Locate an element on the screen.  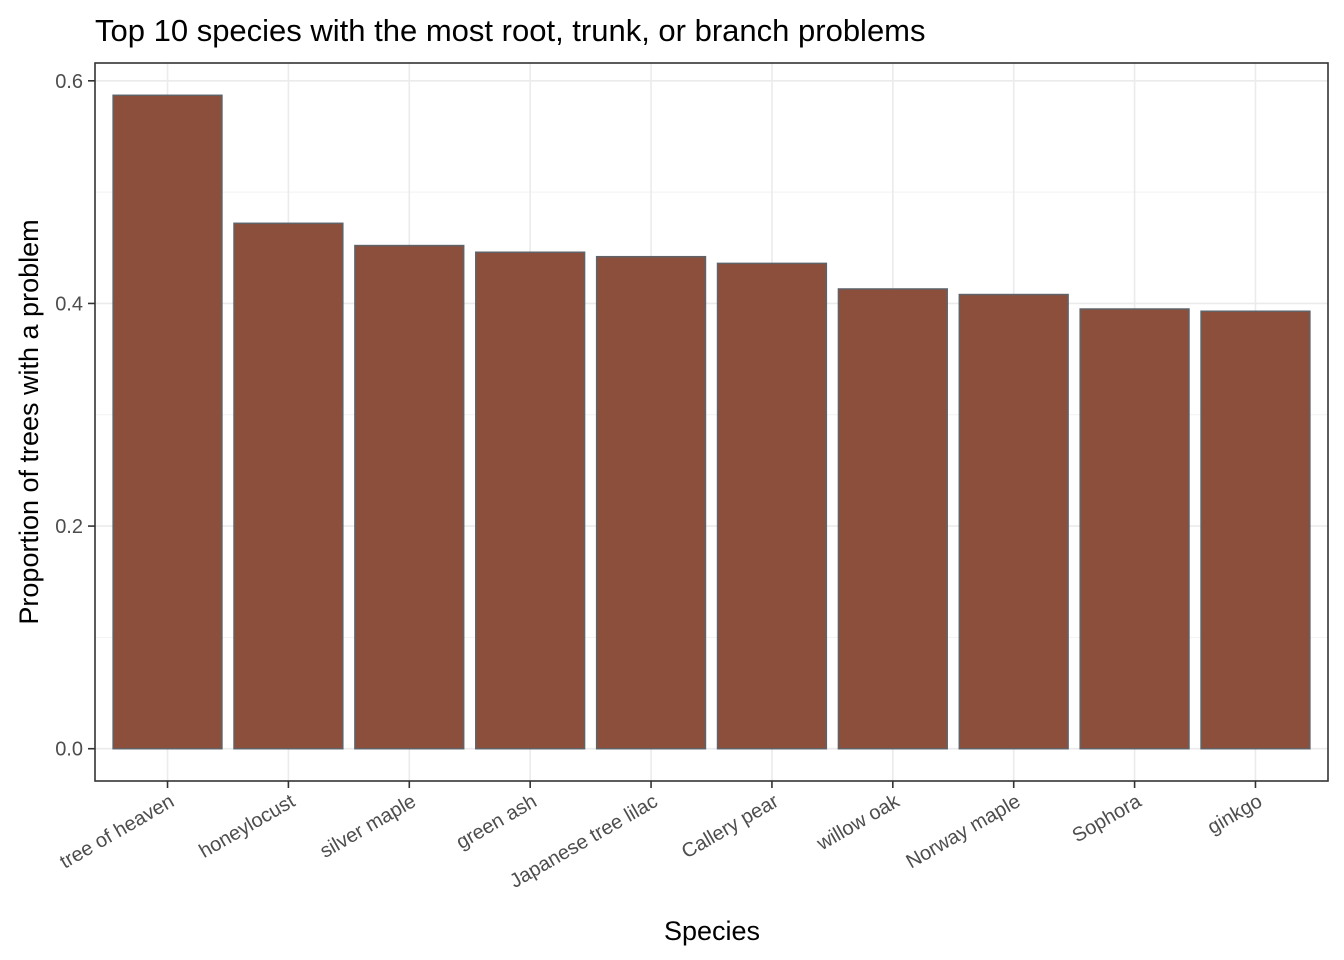
x-tick-label: Sophora is located at coordinates (1107, 818).